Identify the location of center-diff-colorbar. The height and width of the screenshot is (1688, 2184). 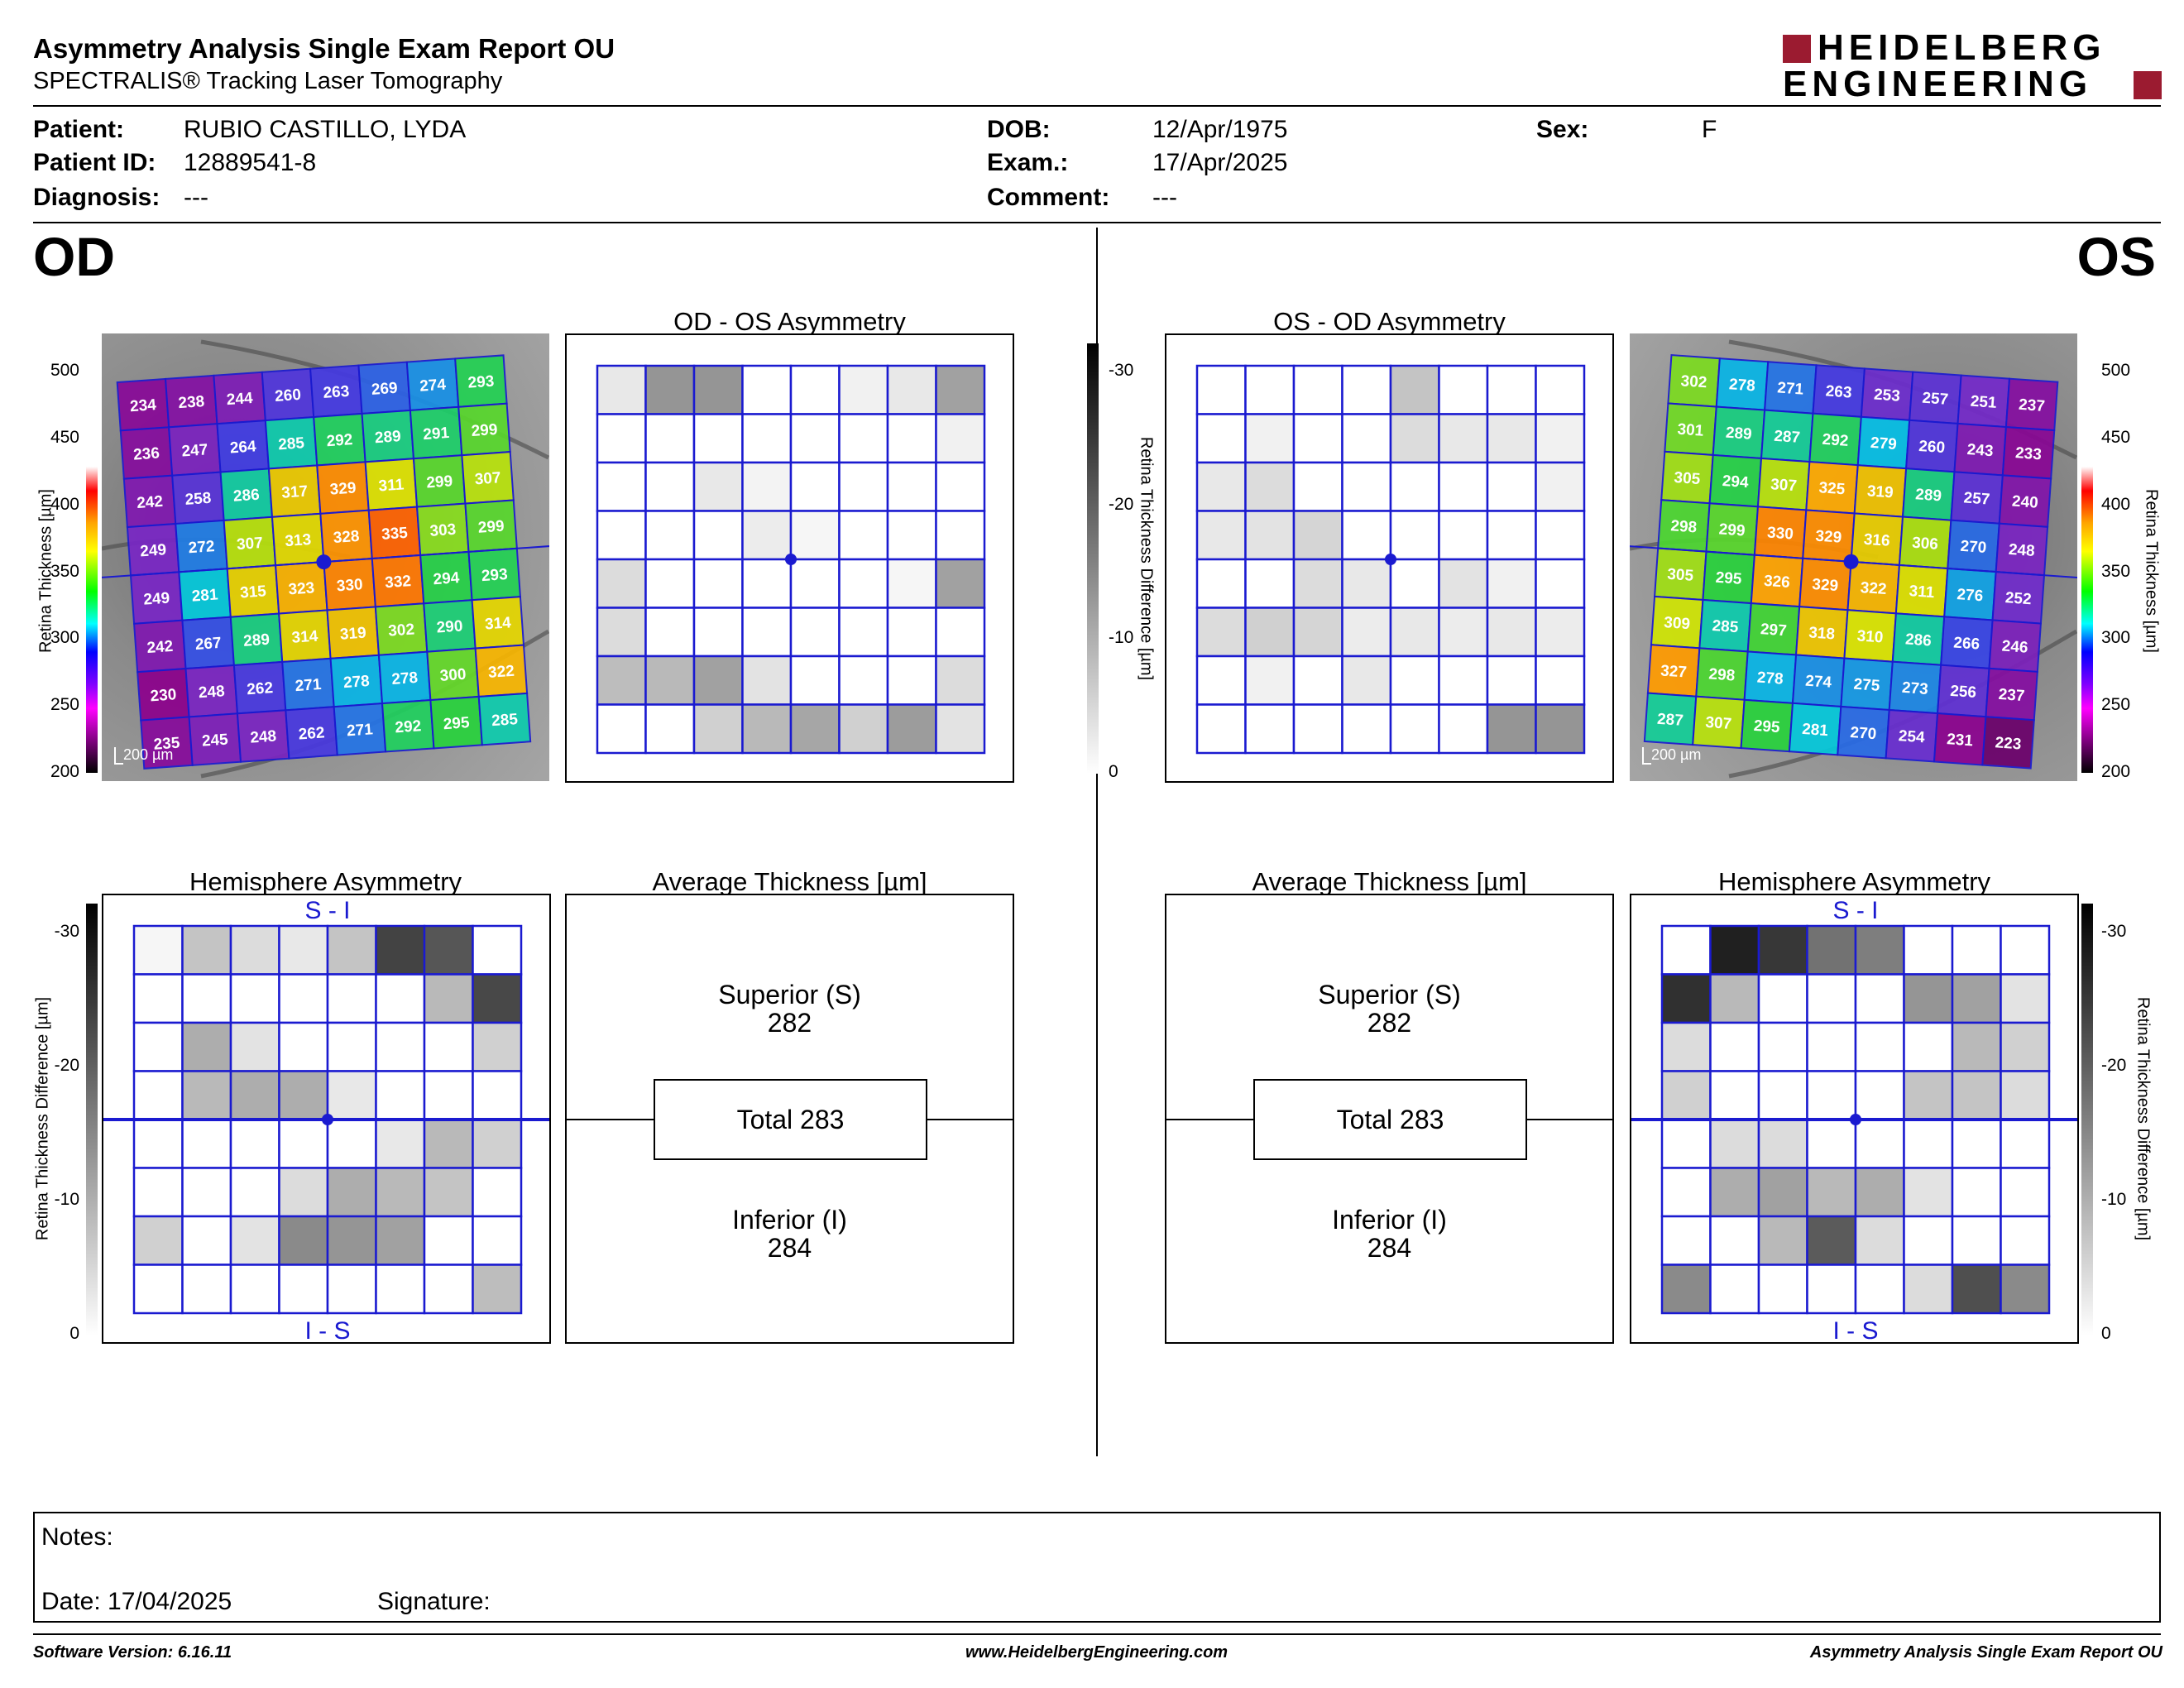
(1093, 558).